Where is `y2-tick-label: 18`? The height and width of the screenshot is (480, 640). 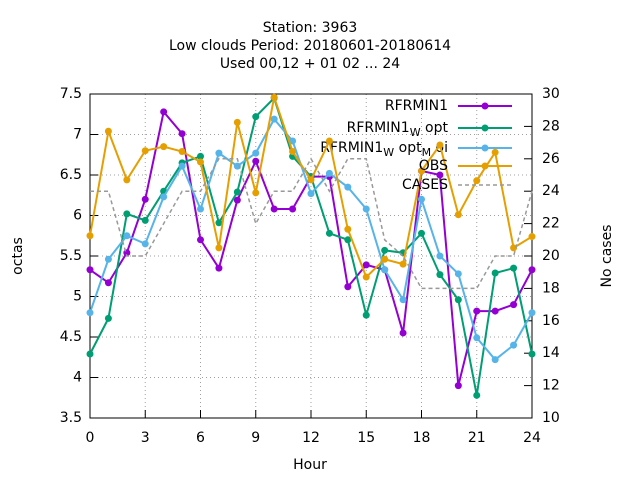 y2-tick-label: 18 is located at coordinates (551, 288).